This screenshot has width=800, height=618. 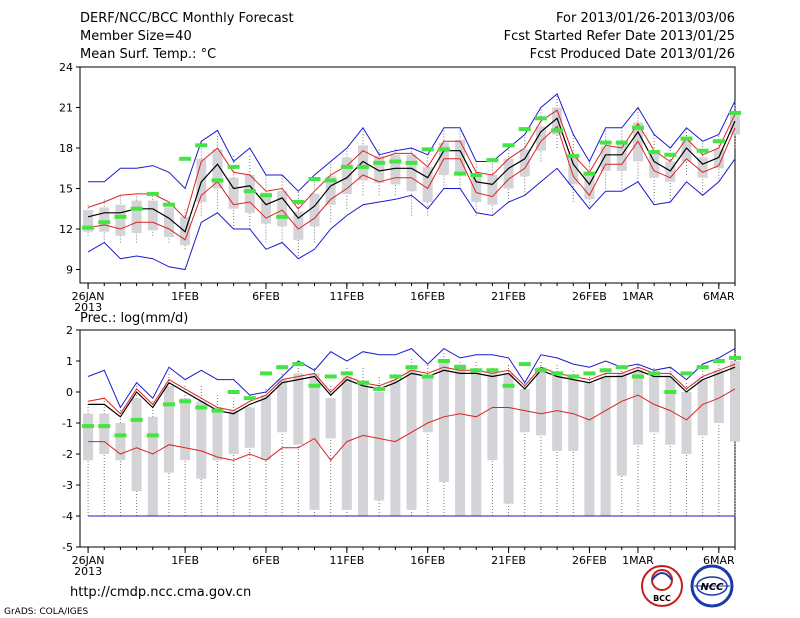 I want to click on bcc-logo-text: BCC, so click(x=662, y=598).